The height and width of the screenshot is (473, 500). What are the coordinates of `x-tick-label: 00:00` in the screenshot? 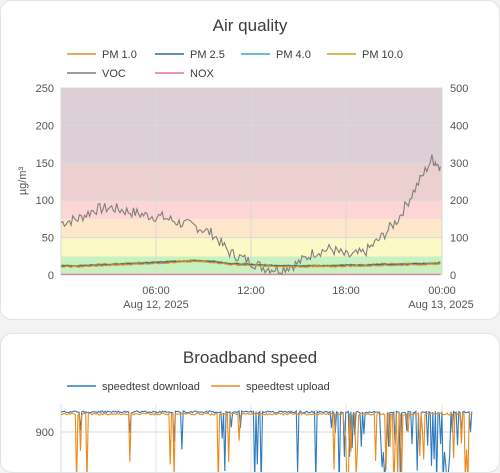 It's located at (442, 291).